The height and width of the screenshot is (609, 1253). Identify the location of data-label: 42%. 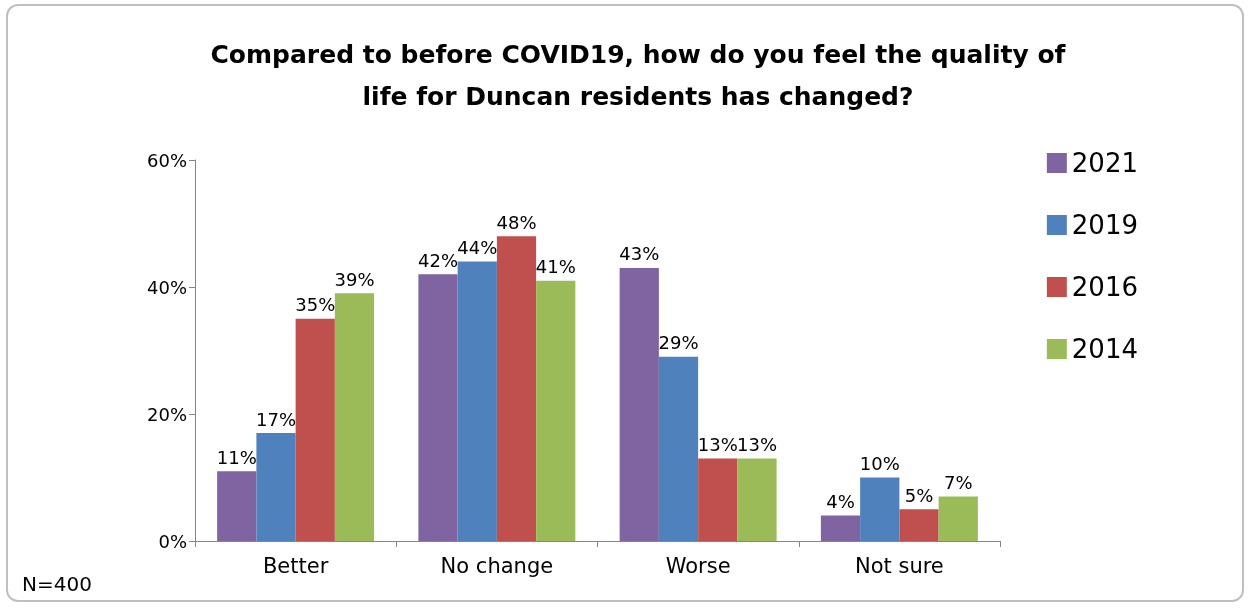
(438, 260).